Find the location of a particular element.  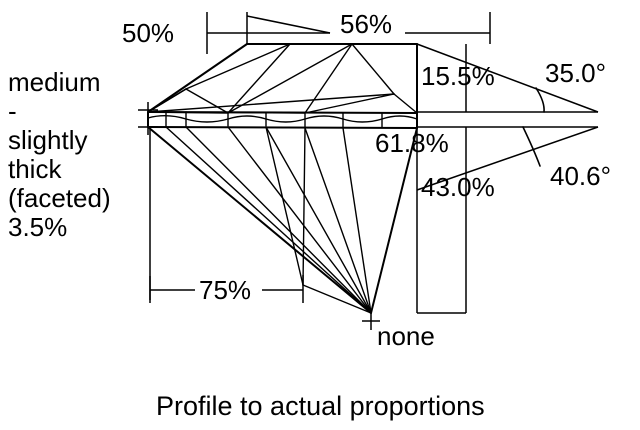

label-crown-angle: 35.0° is located at coordinates (575, 73).